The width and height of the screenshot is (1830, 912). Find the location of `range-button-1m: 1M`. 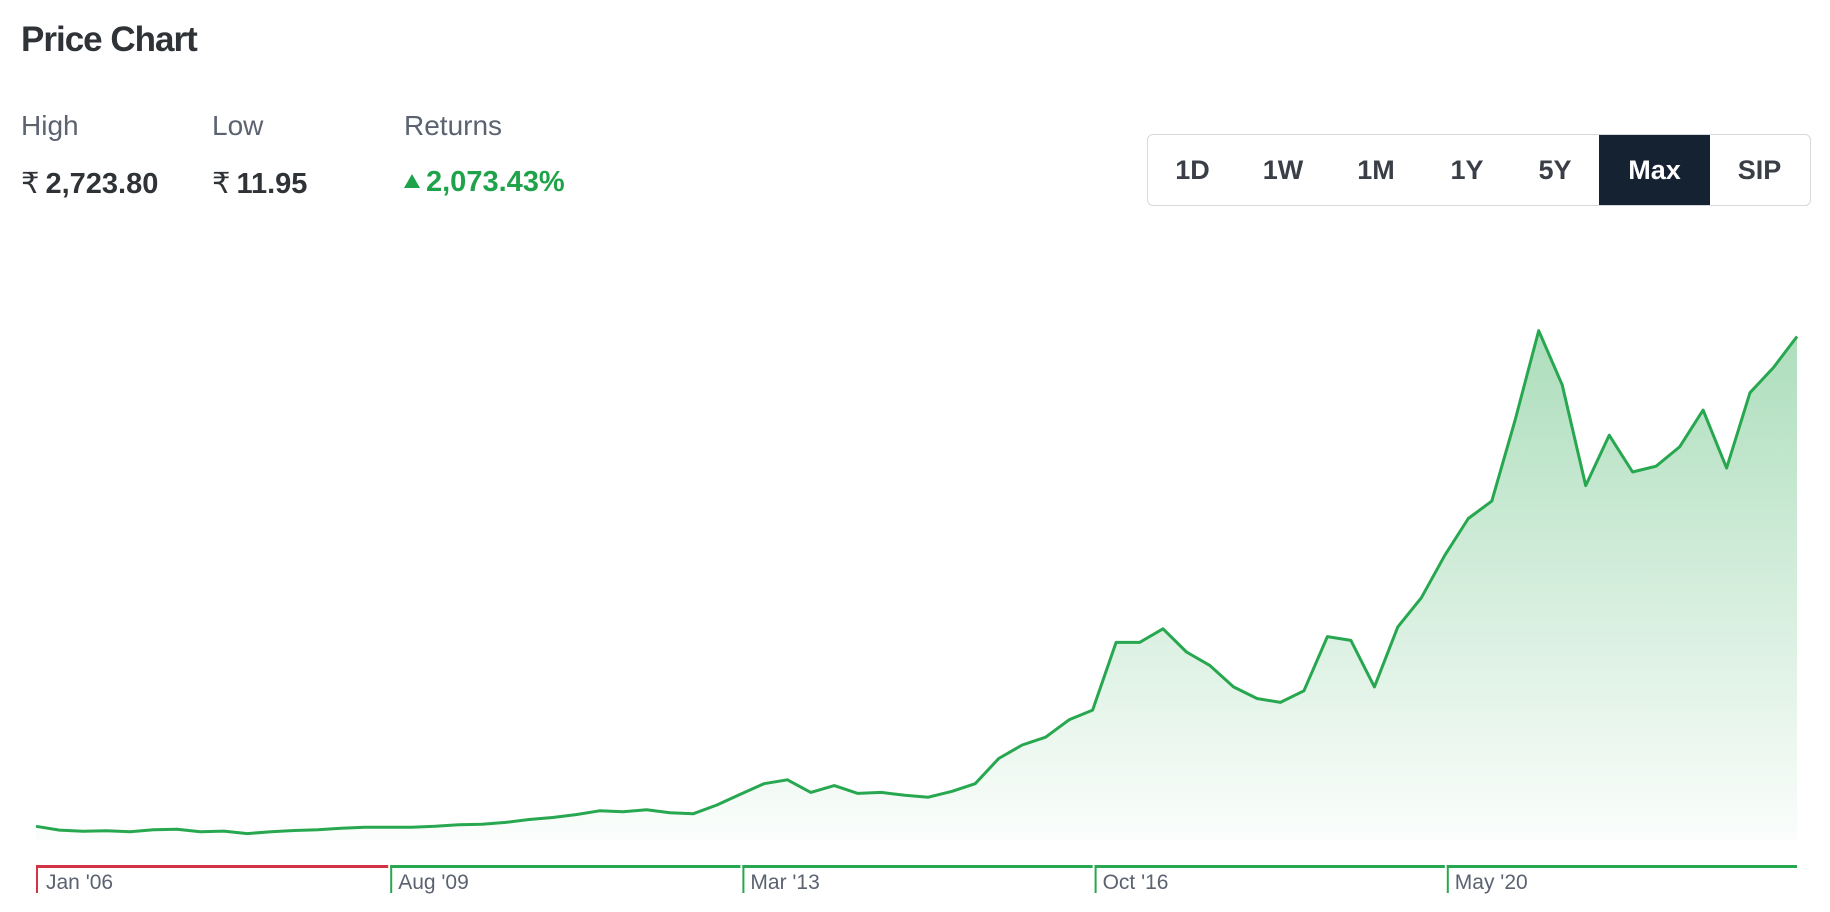

range-button-1m: 1M is located at coordinates (1376, 169).